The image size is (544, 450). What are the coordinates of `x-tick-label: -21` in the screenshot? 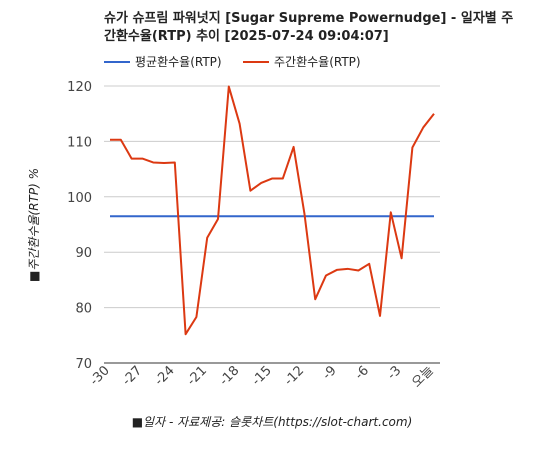 It's located at (197, 376).